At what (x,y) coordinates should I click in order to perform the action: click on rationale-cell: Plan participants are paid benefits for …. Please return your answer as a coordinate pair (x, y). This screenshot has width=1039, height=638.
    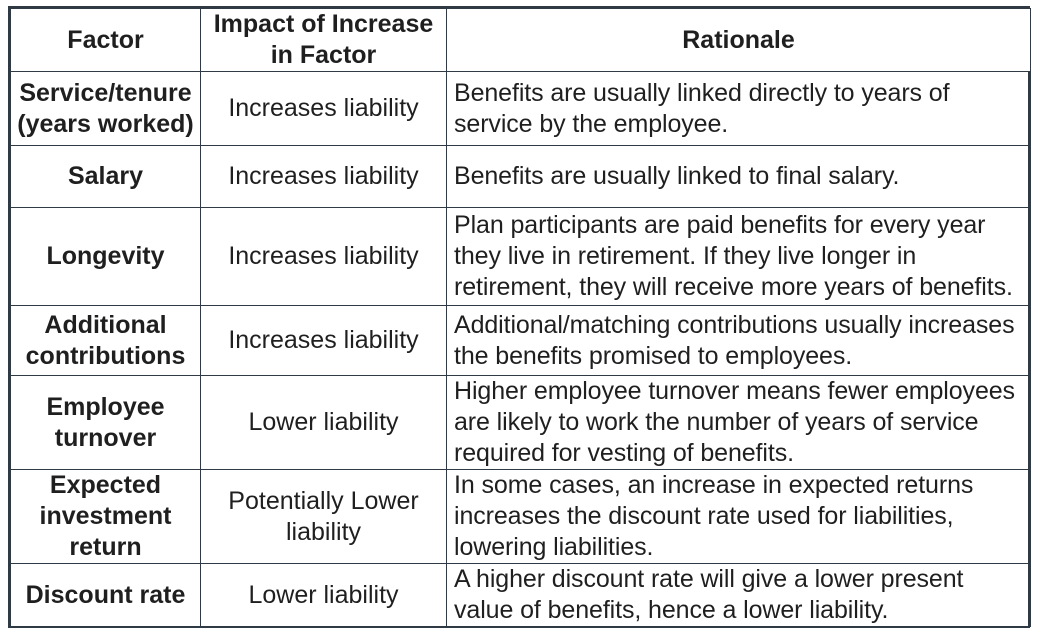
    Looking at the image, I should click on (738, 256).